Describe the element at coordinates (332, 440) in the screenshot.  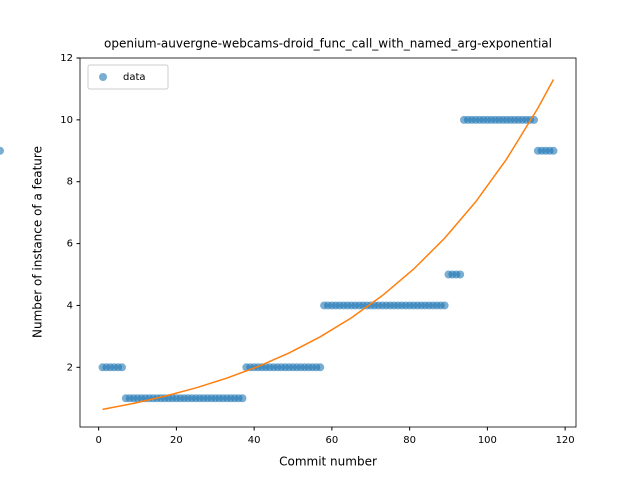
I see `x-tick-label: 60` at that location.